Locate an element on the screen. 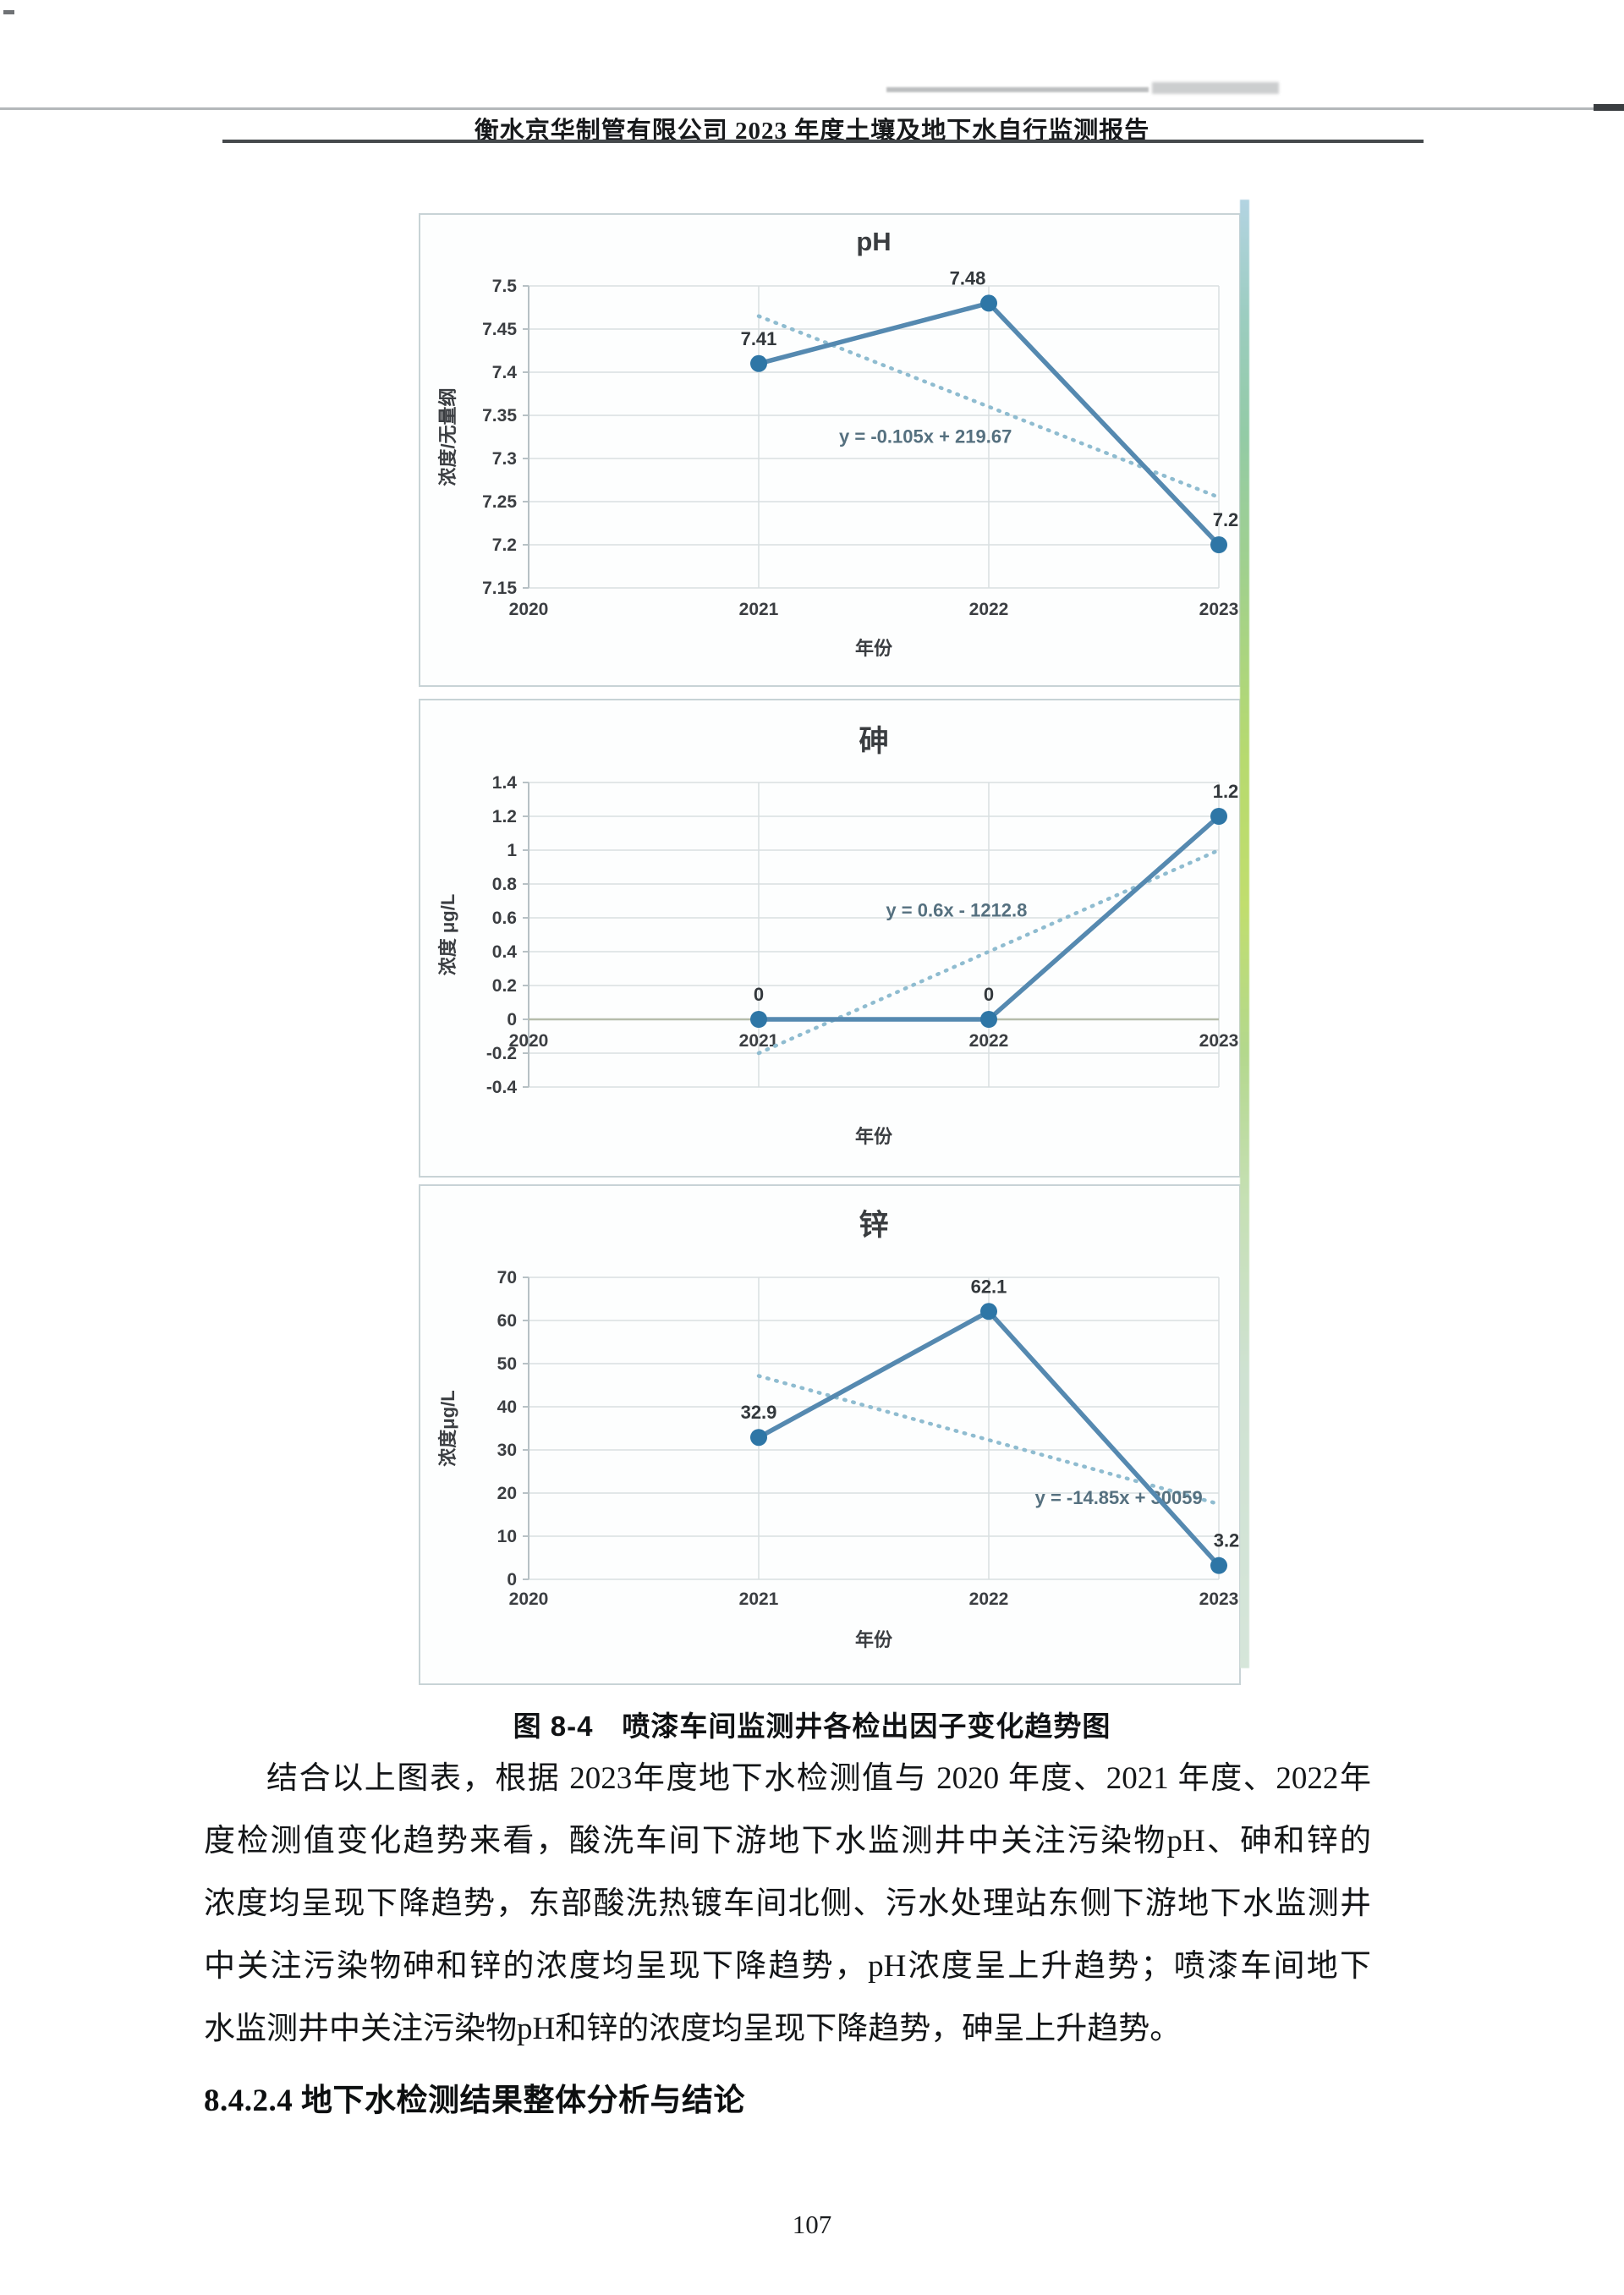 The image size is (1624, 2295). section-heading-8-4-2-4: 8.4.2.4 地下水检测结果整体分析与结论 is located at coordinates (475, 2101).